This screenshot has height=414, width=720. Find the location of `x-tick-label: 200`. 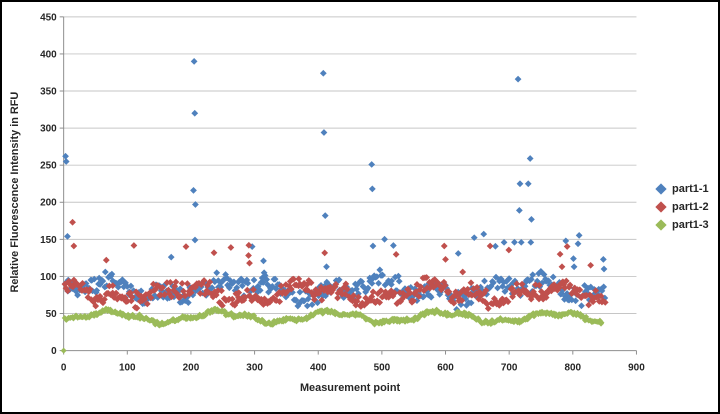

x-tick-label: 200 is located at coordinates (191, 367).